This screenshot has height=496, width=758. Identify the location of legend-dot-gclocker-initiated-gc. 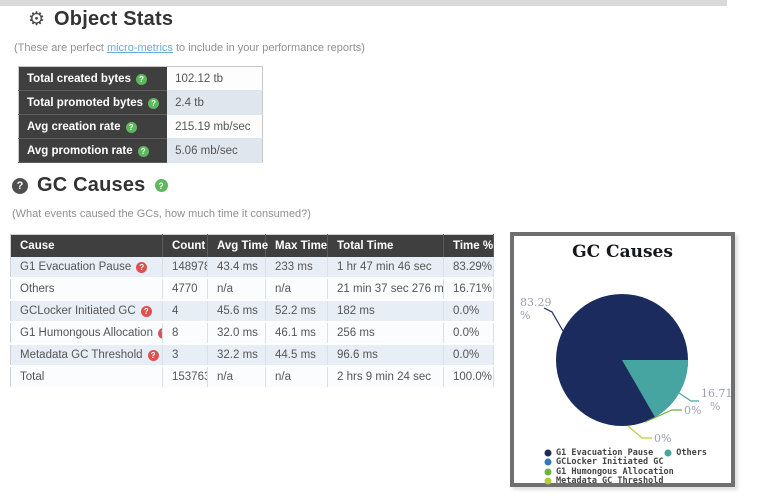
(548, 462).